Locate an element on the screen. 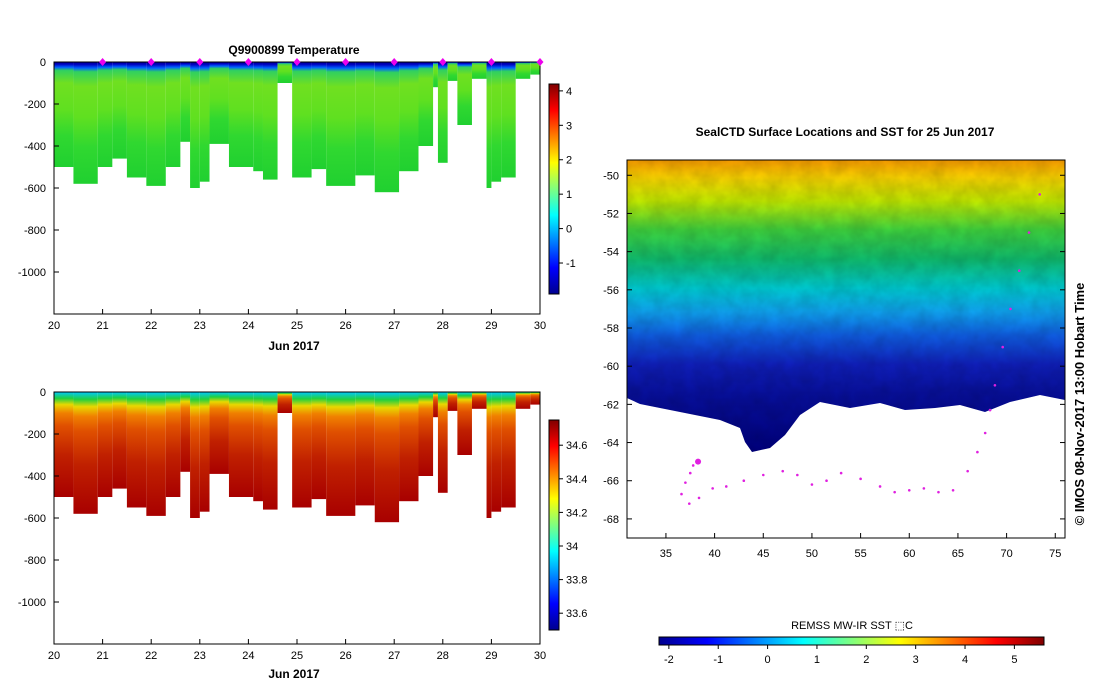 This screenshot has width=1099, height=700. colorbar-tick-label: 33.6 is located at coordinates (576, 614).